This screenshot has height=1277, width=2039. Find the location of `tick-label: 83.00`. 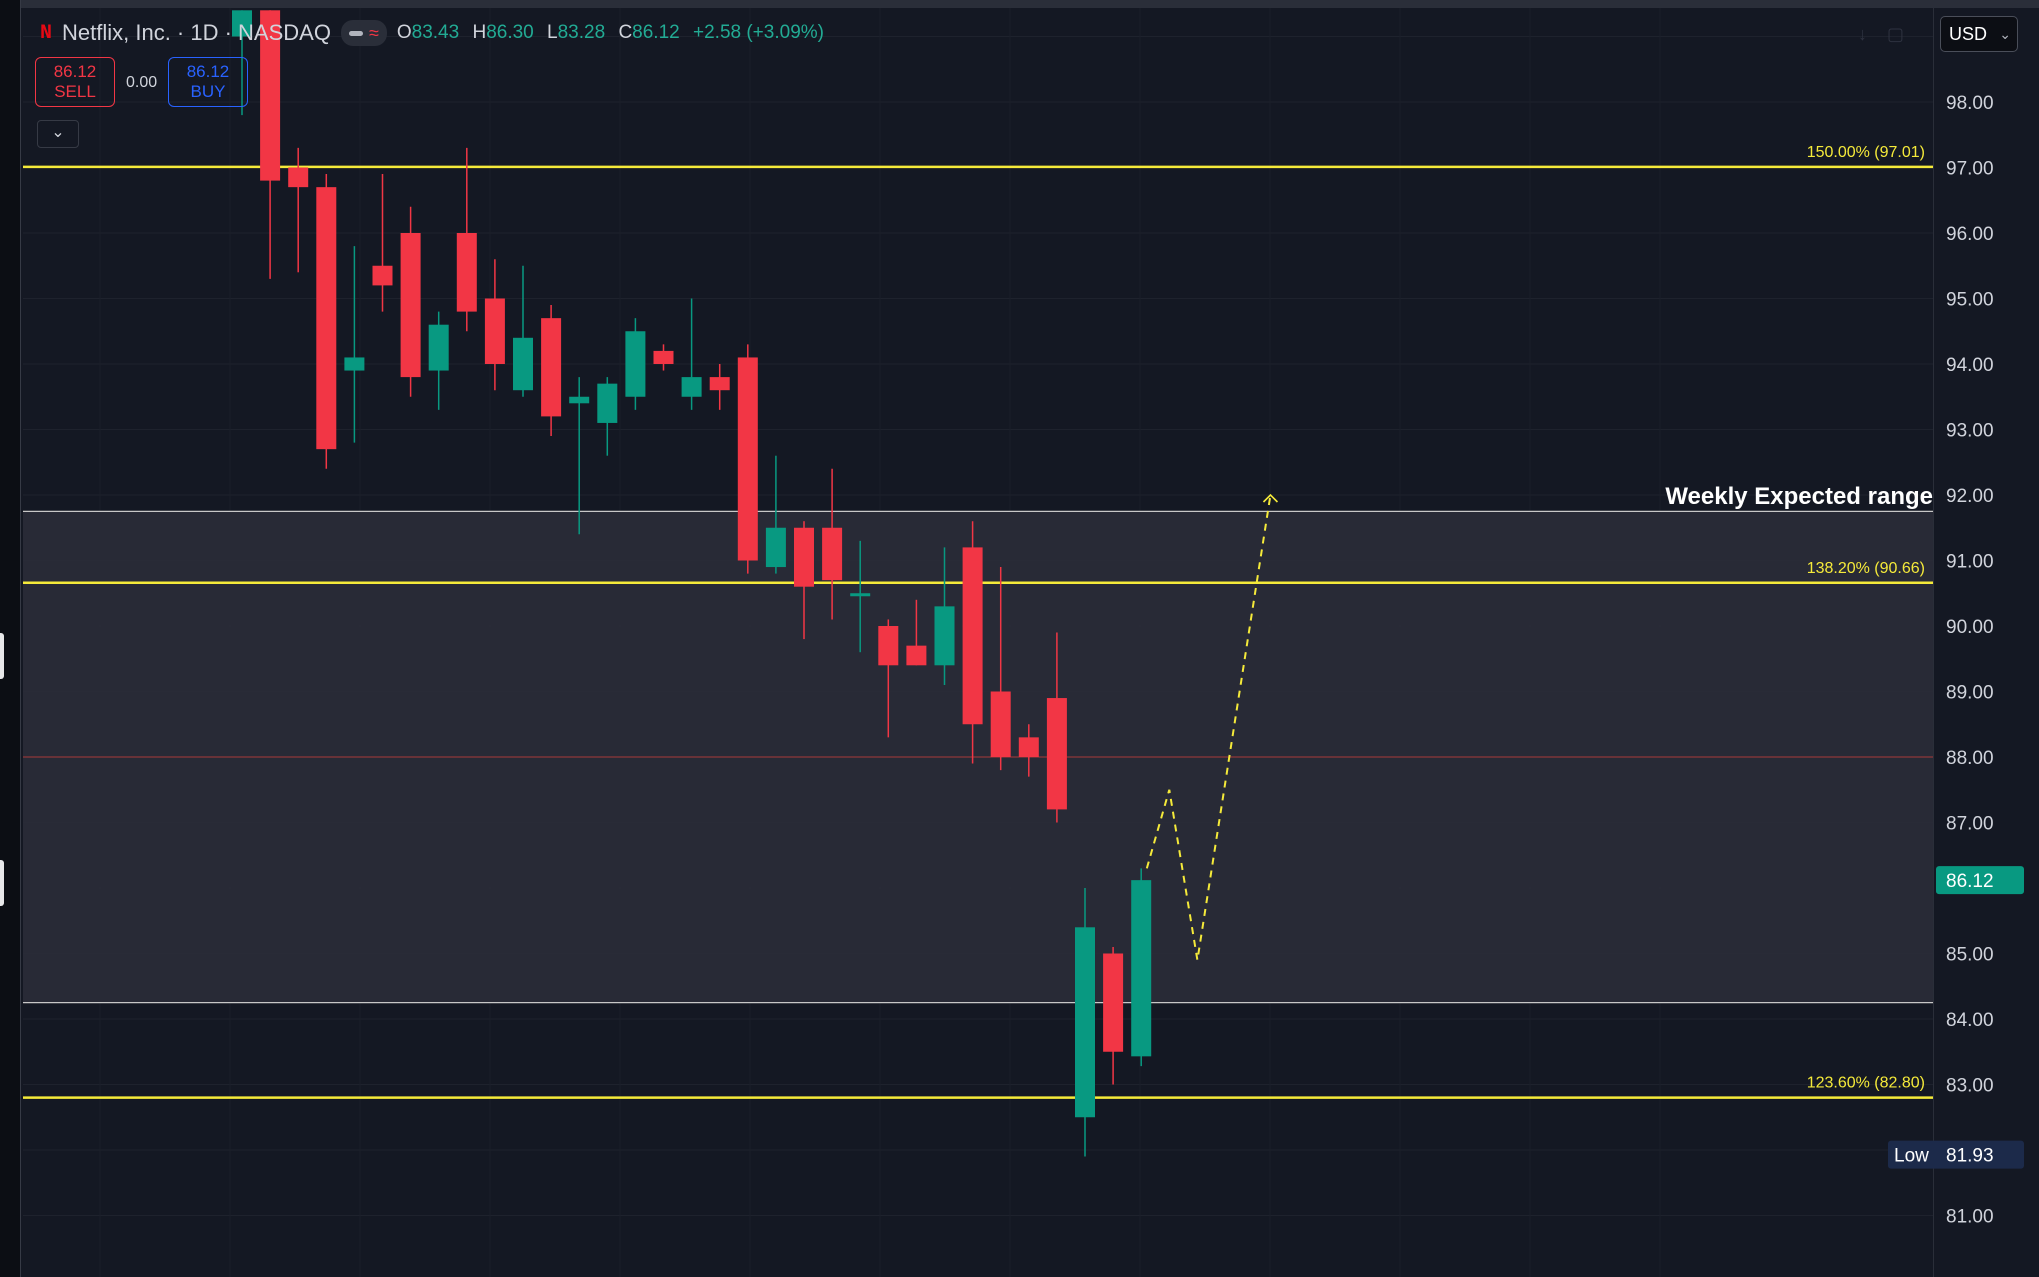

tick-label: 83.00 is located at coordinates (1970, 1086).